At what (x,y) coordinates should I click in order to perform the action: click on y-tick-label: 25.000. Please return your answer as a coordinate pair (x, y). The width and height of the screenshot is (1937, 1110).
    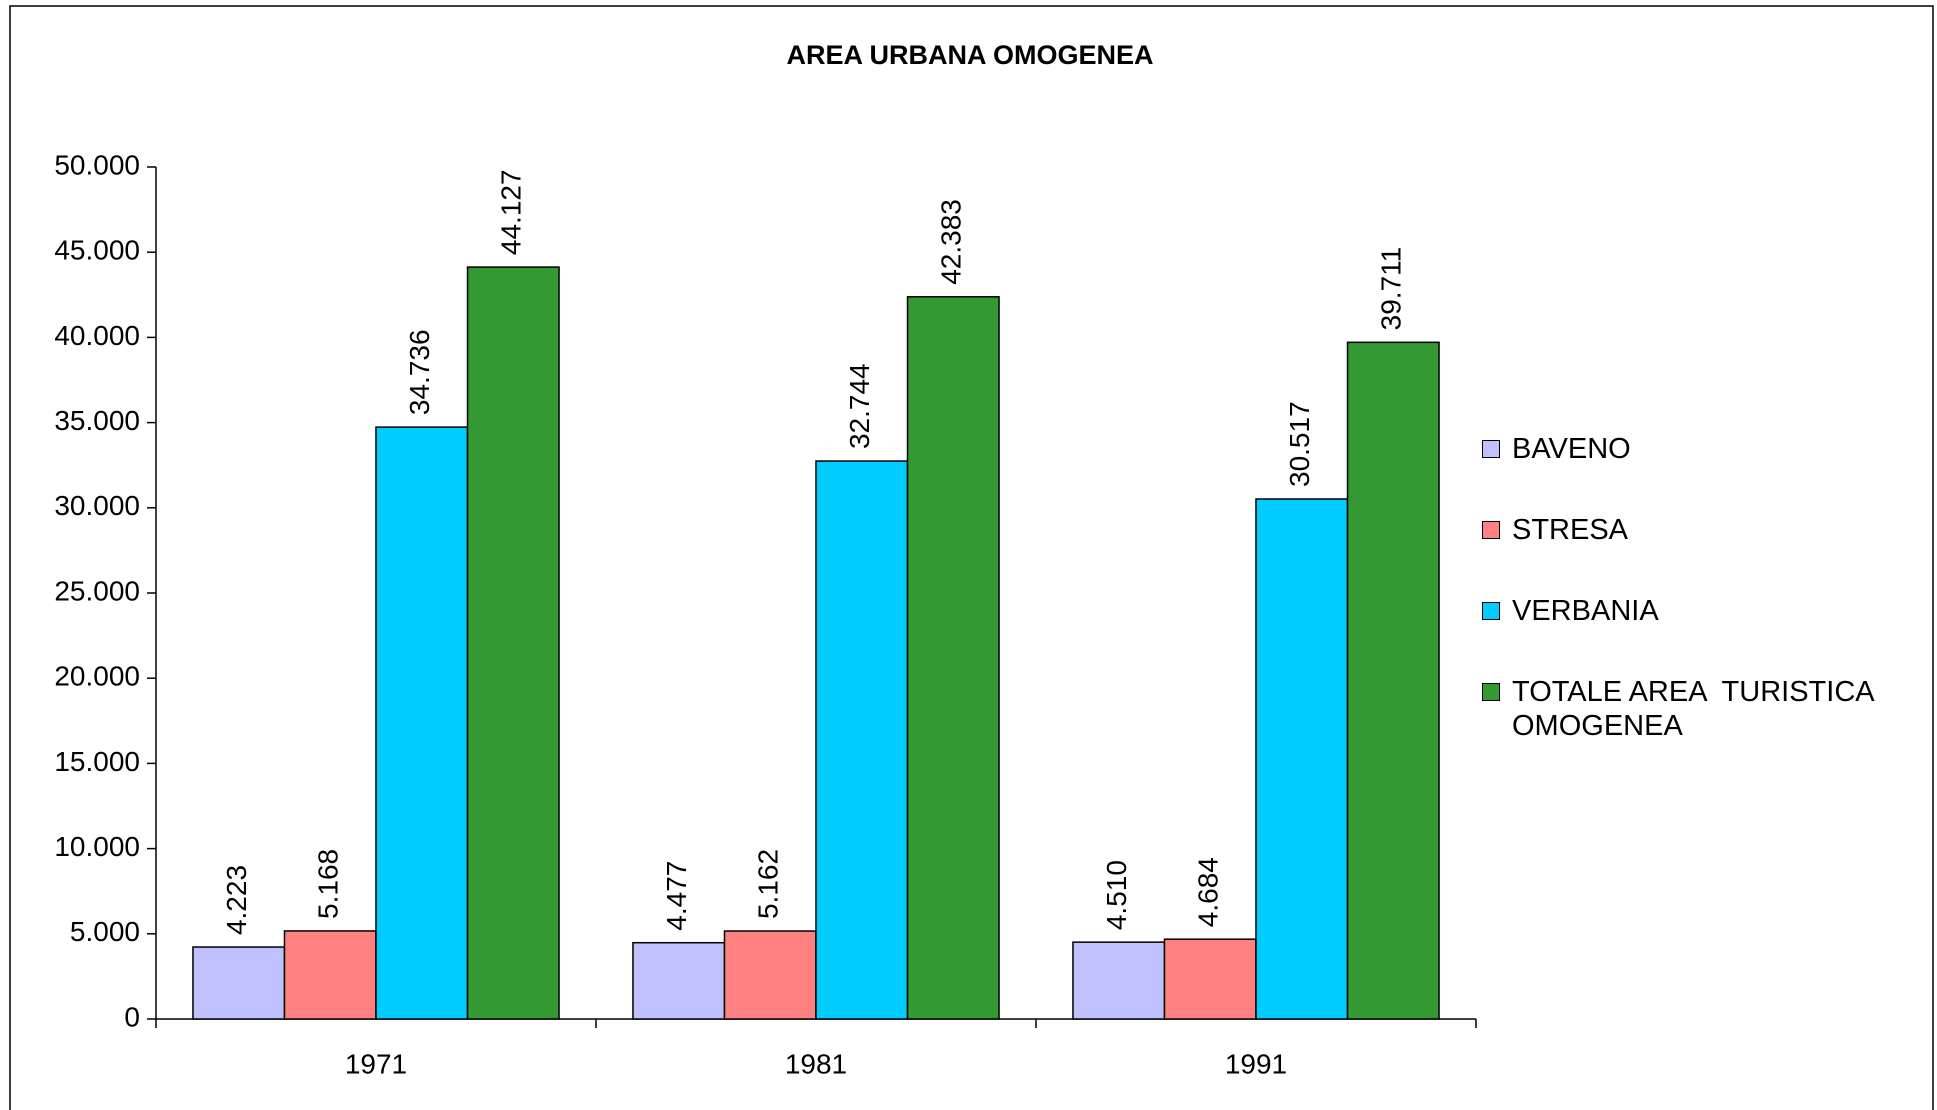
    Looking at the image, I should click on (97, 590).